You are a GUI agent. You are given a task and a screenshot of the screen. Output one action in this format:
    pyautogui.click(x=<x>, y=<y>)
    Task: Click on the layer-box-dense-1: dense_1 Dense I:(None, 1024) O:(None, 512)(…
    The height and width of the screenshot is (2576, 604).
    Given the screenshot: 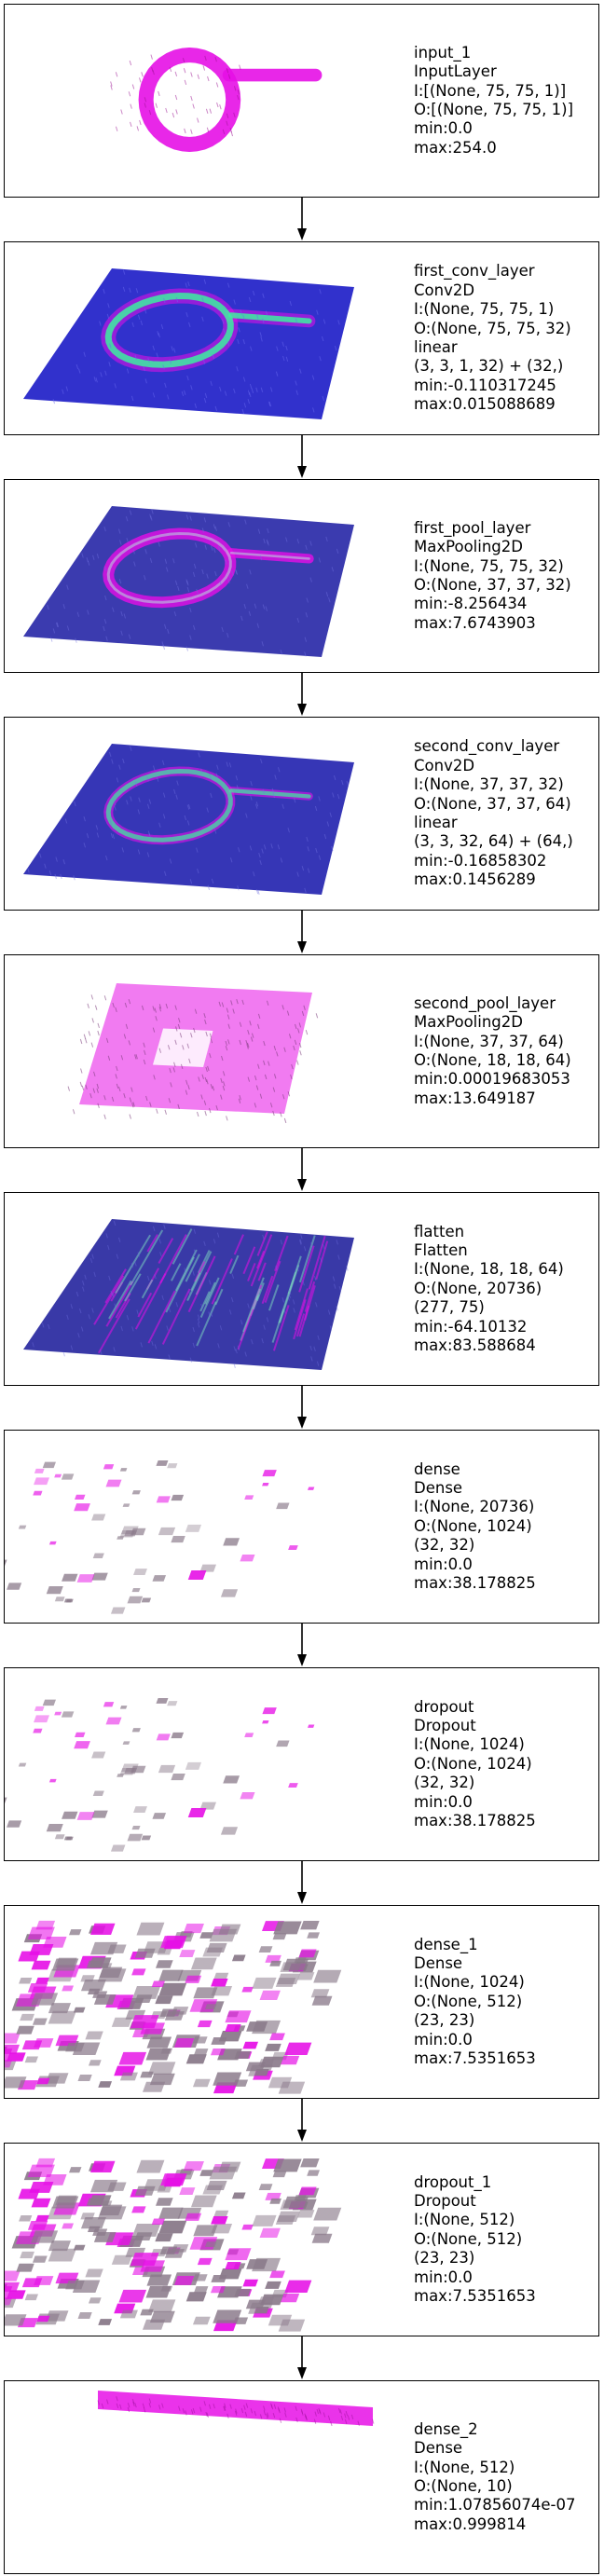 What is the action you would take?
    pyautogui.click(x=301, y=2002)
    